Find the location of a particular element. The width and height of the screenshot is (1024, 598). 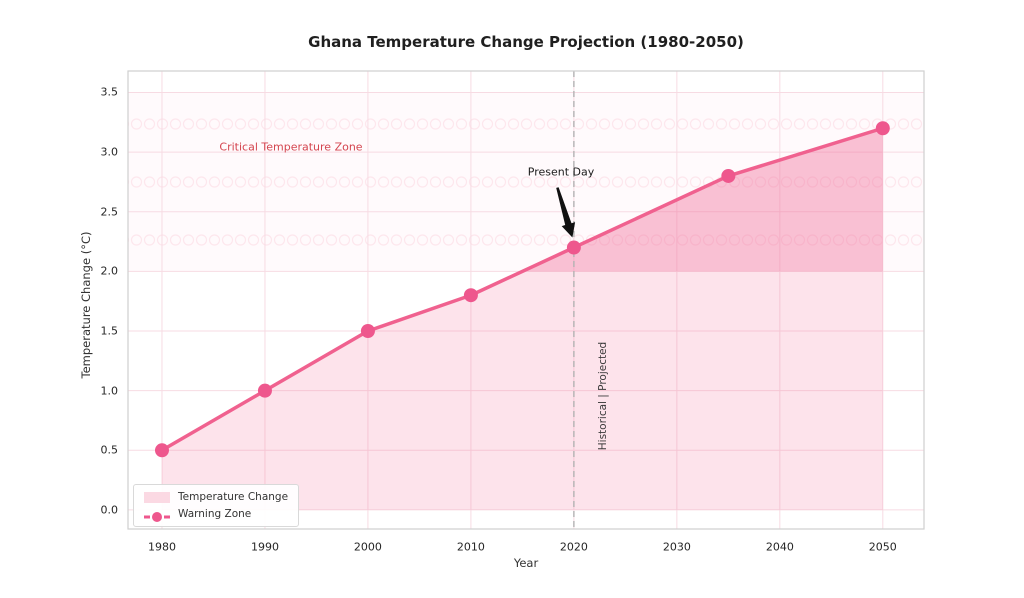

legend-label: Temperature Change is located at coordinates (233, 497).